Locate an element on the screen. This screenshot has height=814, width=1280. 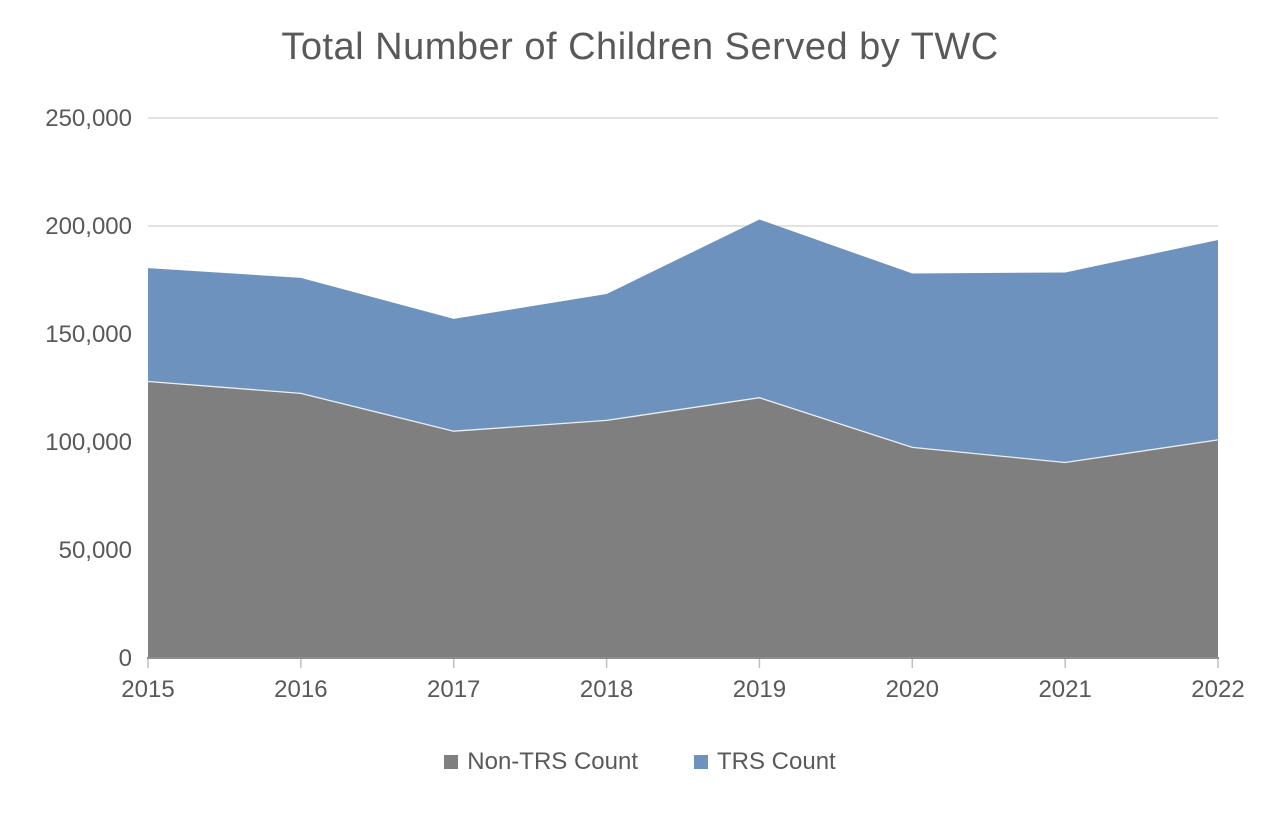
series-separator-line is located at coordinates (683, 422).